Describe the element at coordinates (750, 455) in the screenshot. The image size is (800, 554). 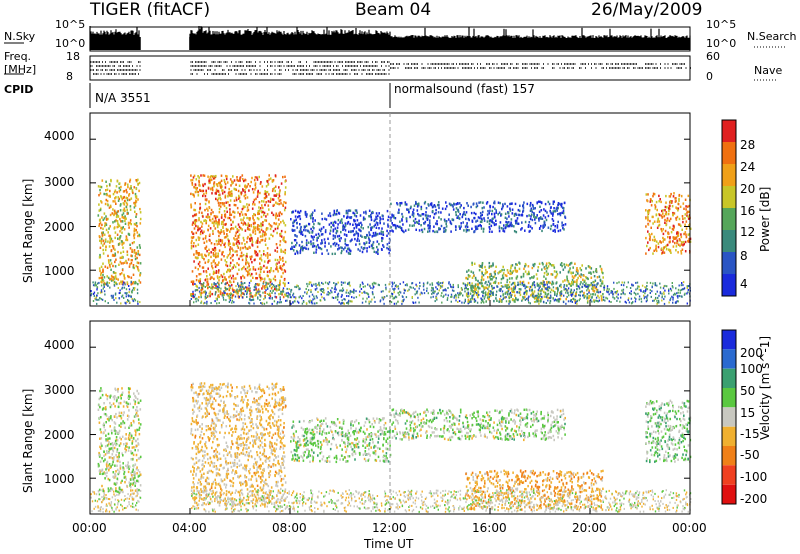
I see `vel-tick-m50: -50` at that location.